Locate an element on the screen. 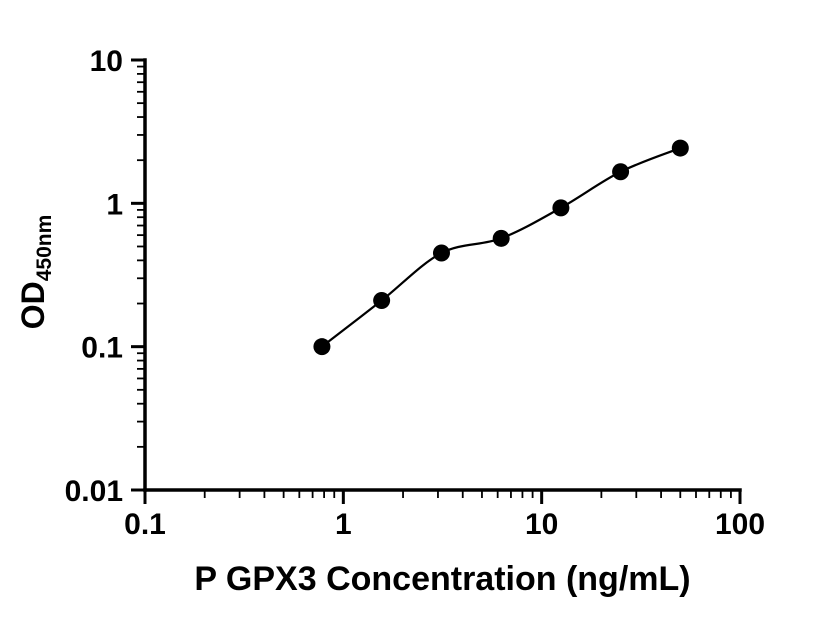 The image size is (816, 640). x-tick-label: 0.1 is located at coordinates (145, 524).